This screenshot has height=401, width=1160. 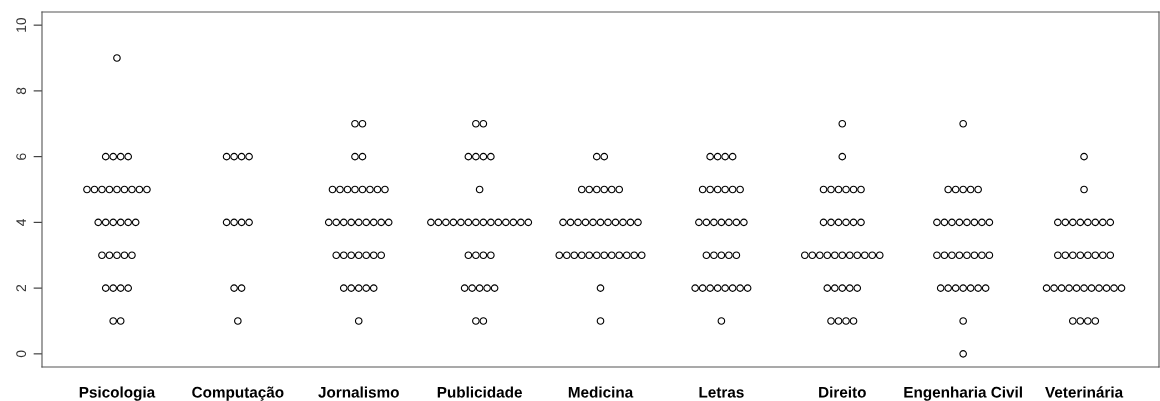 I want to click on x-tick-label: Direito, so click(x=842, y=392).